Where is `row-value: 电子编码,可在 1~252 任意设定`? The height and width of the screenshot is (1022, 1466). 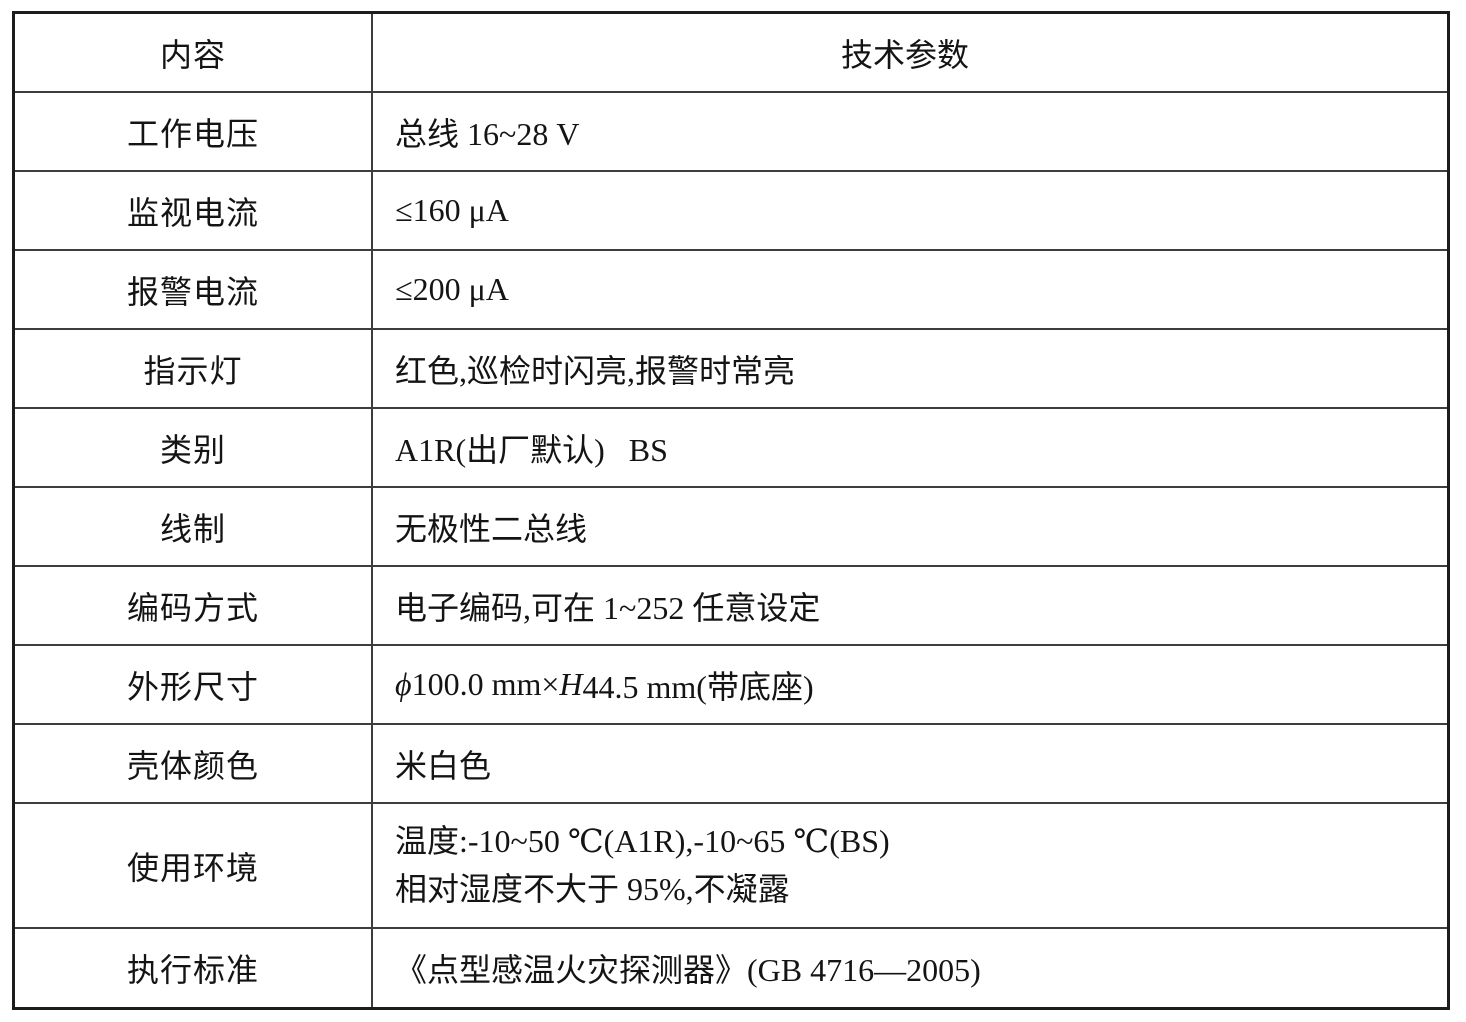
row-value: 电子编码,可在 1~252 任意设定 is located at coordinates (608, 607).